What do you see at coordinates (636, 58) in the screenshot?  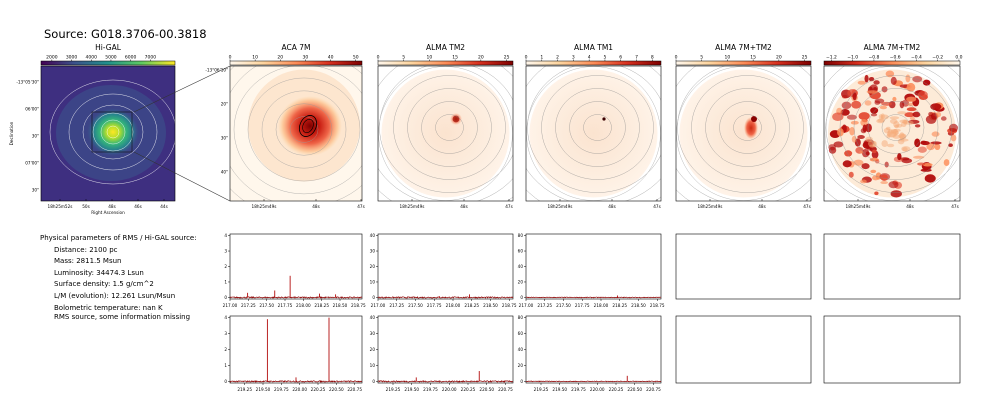 I see `colorbar-tick-label: 7` at bounding box center [636, 58].